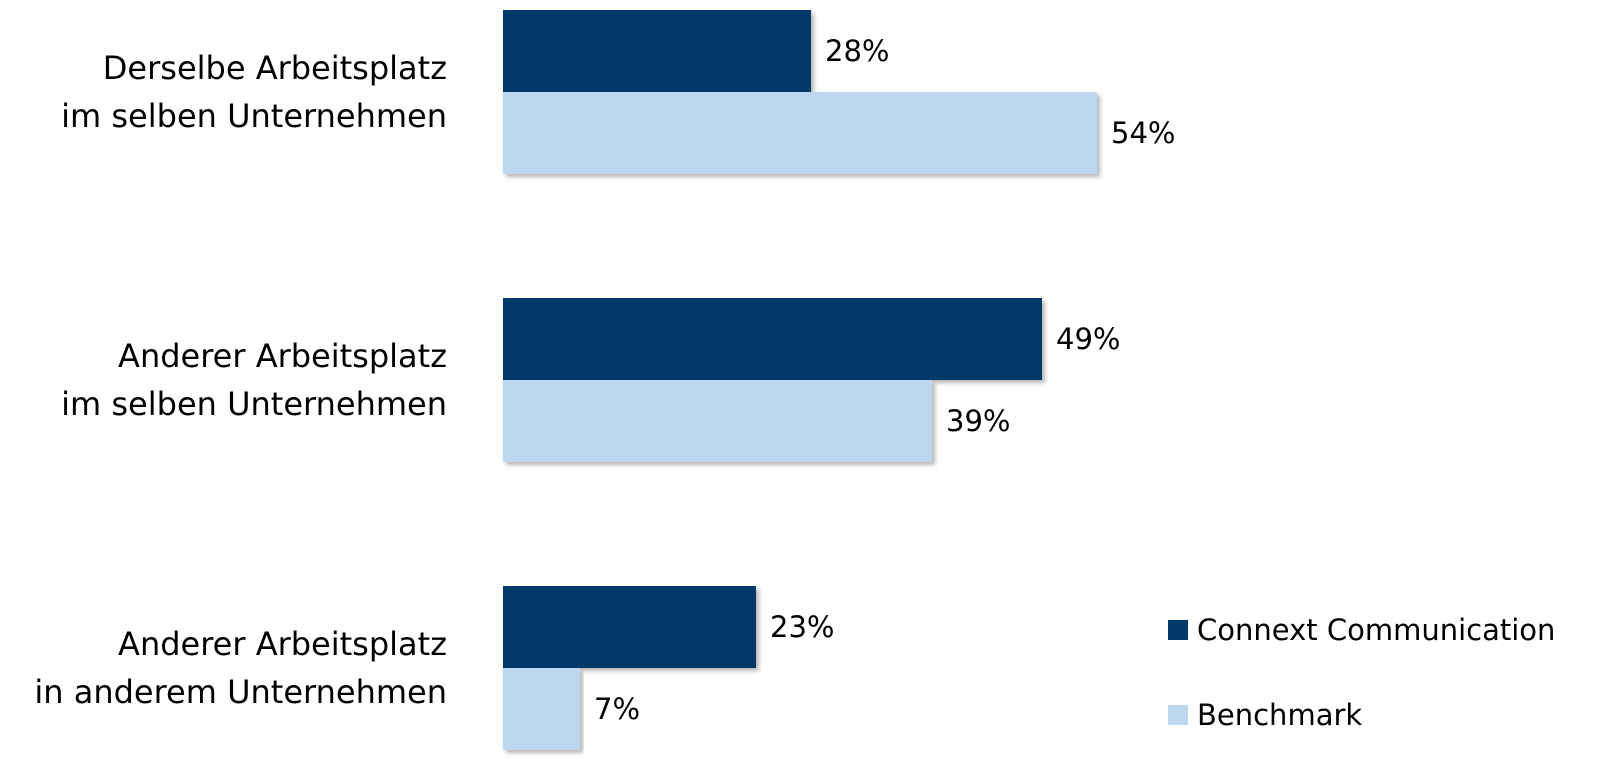 This screenshot has height=779, width=1623. I want to click on value-label: 28%, so click(857, 51).